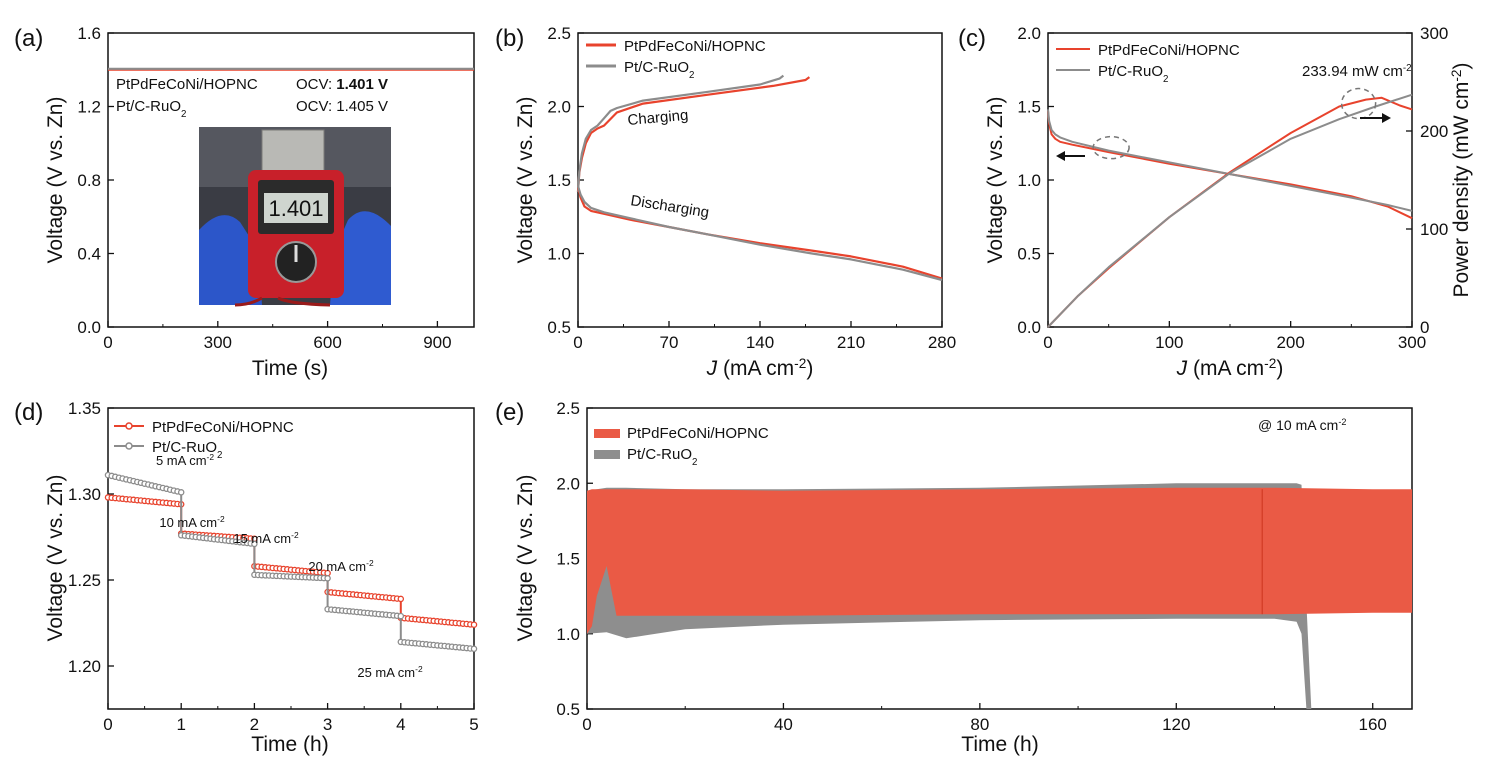 The image size is (1486, 767). What do you see at coordinates (1302, 425) in the screenshot?
I see `annotation-current-density: @ 10 mA cm-2` at bounding box center [1302, 425].